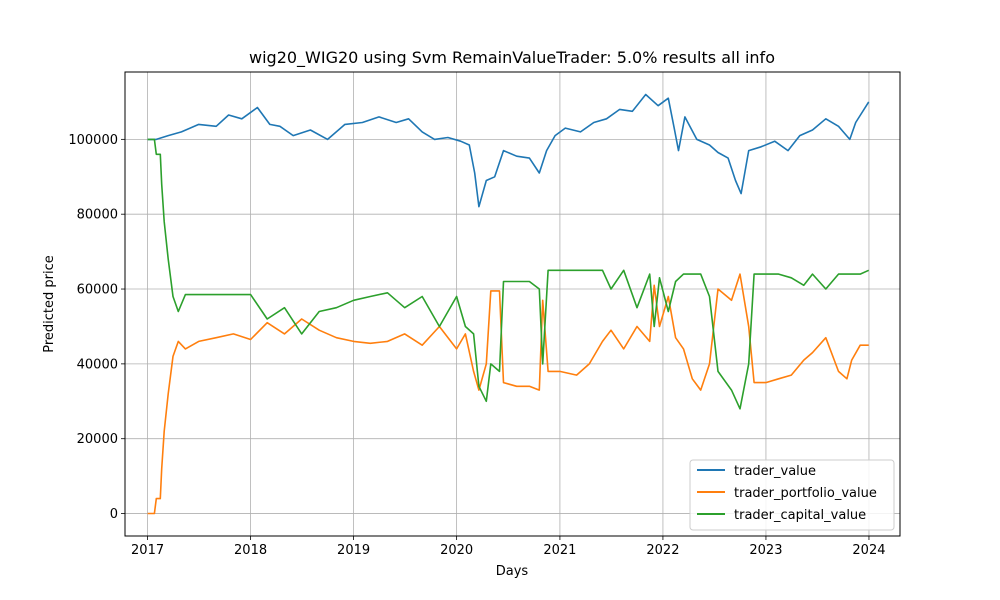 The height and width of the screenshot is (600, 1000). I want to click on legend-label-trader-portfolio-value: trader_portfolio_value, so click(805, 493).